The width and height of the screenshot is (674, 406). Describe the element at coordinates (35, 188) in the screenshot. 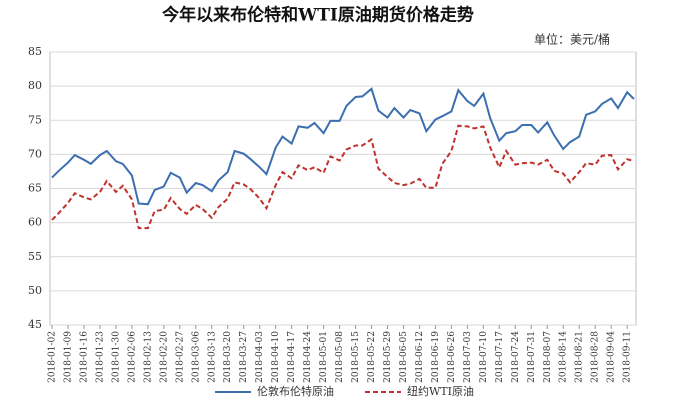

I see `y-tick-label: 65` at that location.